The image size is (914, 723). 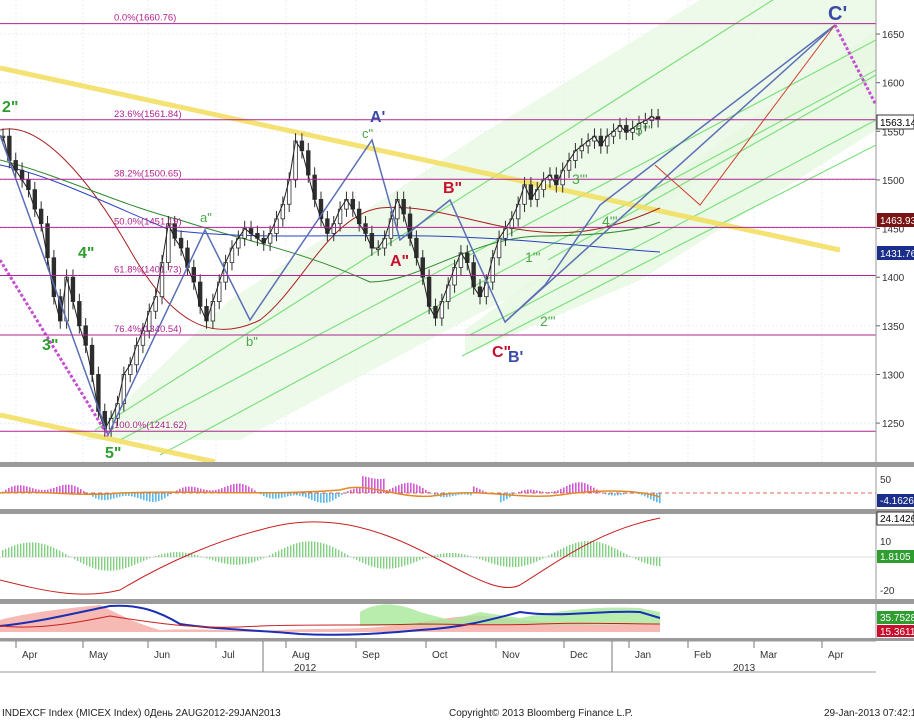 What do you see at coordinates (897, 254) in the screenshot?
I see `svg-text: 1431.76` at bounding box center [897, 254].